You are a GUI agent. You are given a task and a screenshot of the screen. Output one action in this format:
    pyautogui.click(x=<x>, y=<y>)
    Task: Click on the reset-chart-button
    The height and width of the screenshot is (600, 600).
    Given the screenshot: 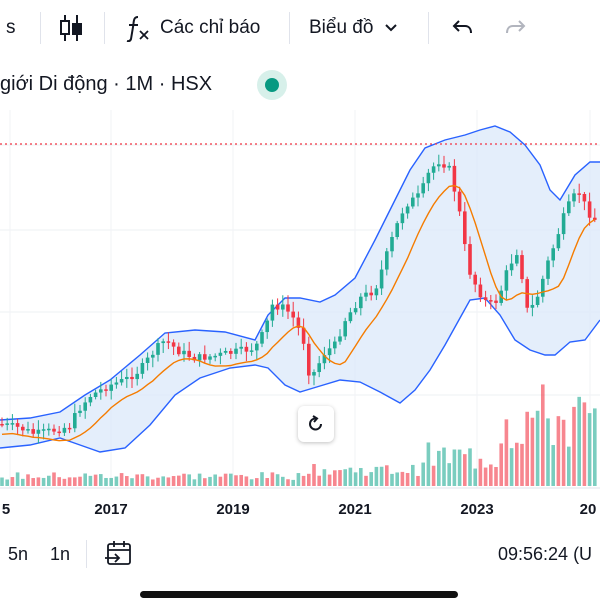 What is the action you would take?
    pyautogui.click(x=316, y=424)
    